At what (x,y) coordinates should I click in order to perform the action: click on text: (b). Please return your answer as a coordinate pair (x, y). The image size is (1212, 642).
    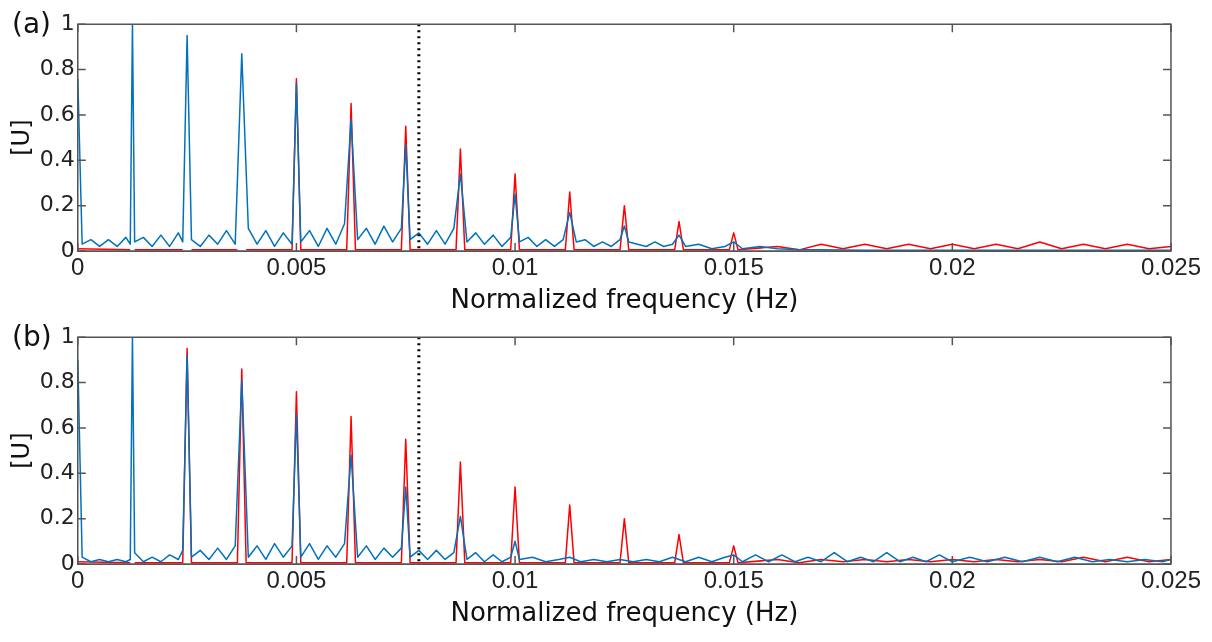
    Looking at the image, I should click on (32, 337).